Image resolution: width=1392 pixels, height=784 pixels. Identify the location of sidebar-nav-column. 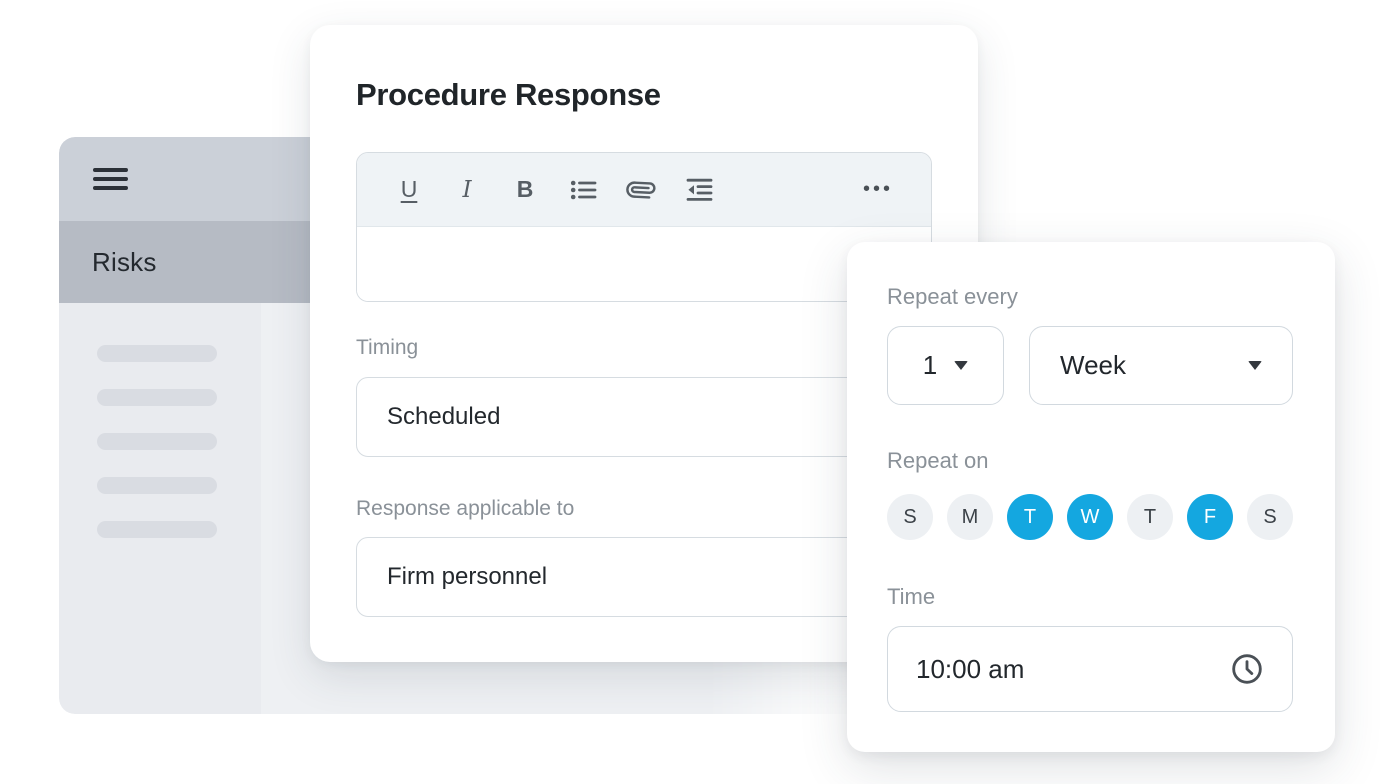
(160, 508).